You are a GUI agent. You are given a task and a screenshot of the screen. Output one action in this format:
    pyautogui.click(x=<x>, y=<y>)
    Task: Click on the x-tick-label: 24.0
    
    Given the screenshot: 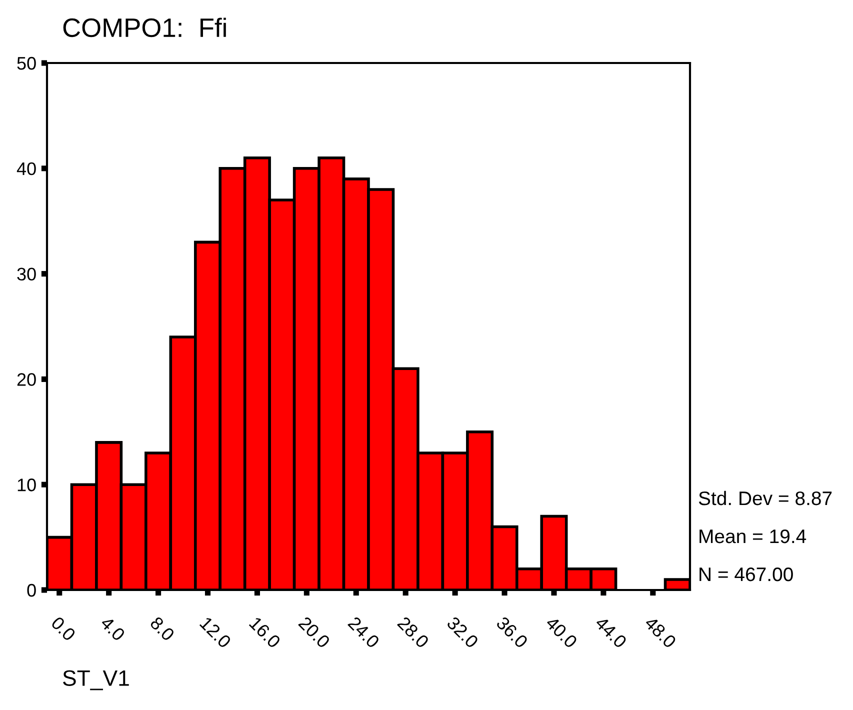 What is the action you would take?
    pyautogui.click(x=363, y=632)
    